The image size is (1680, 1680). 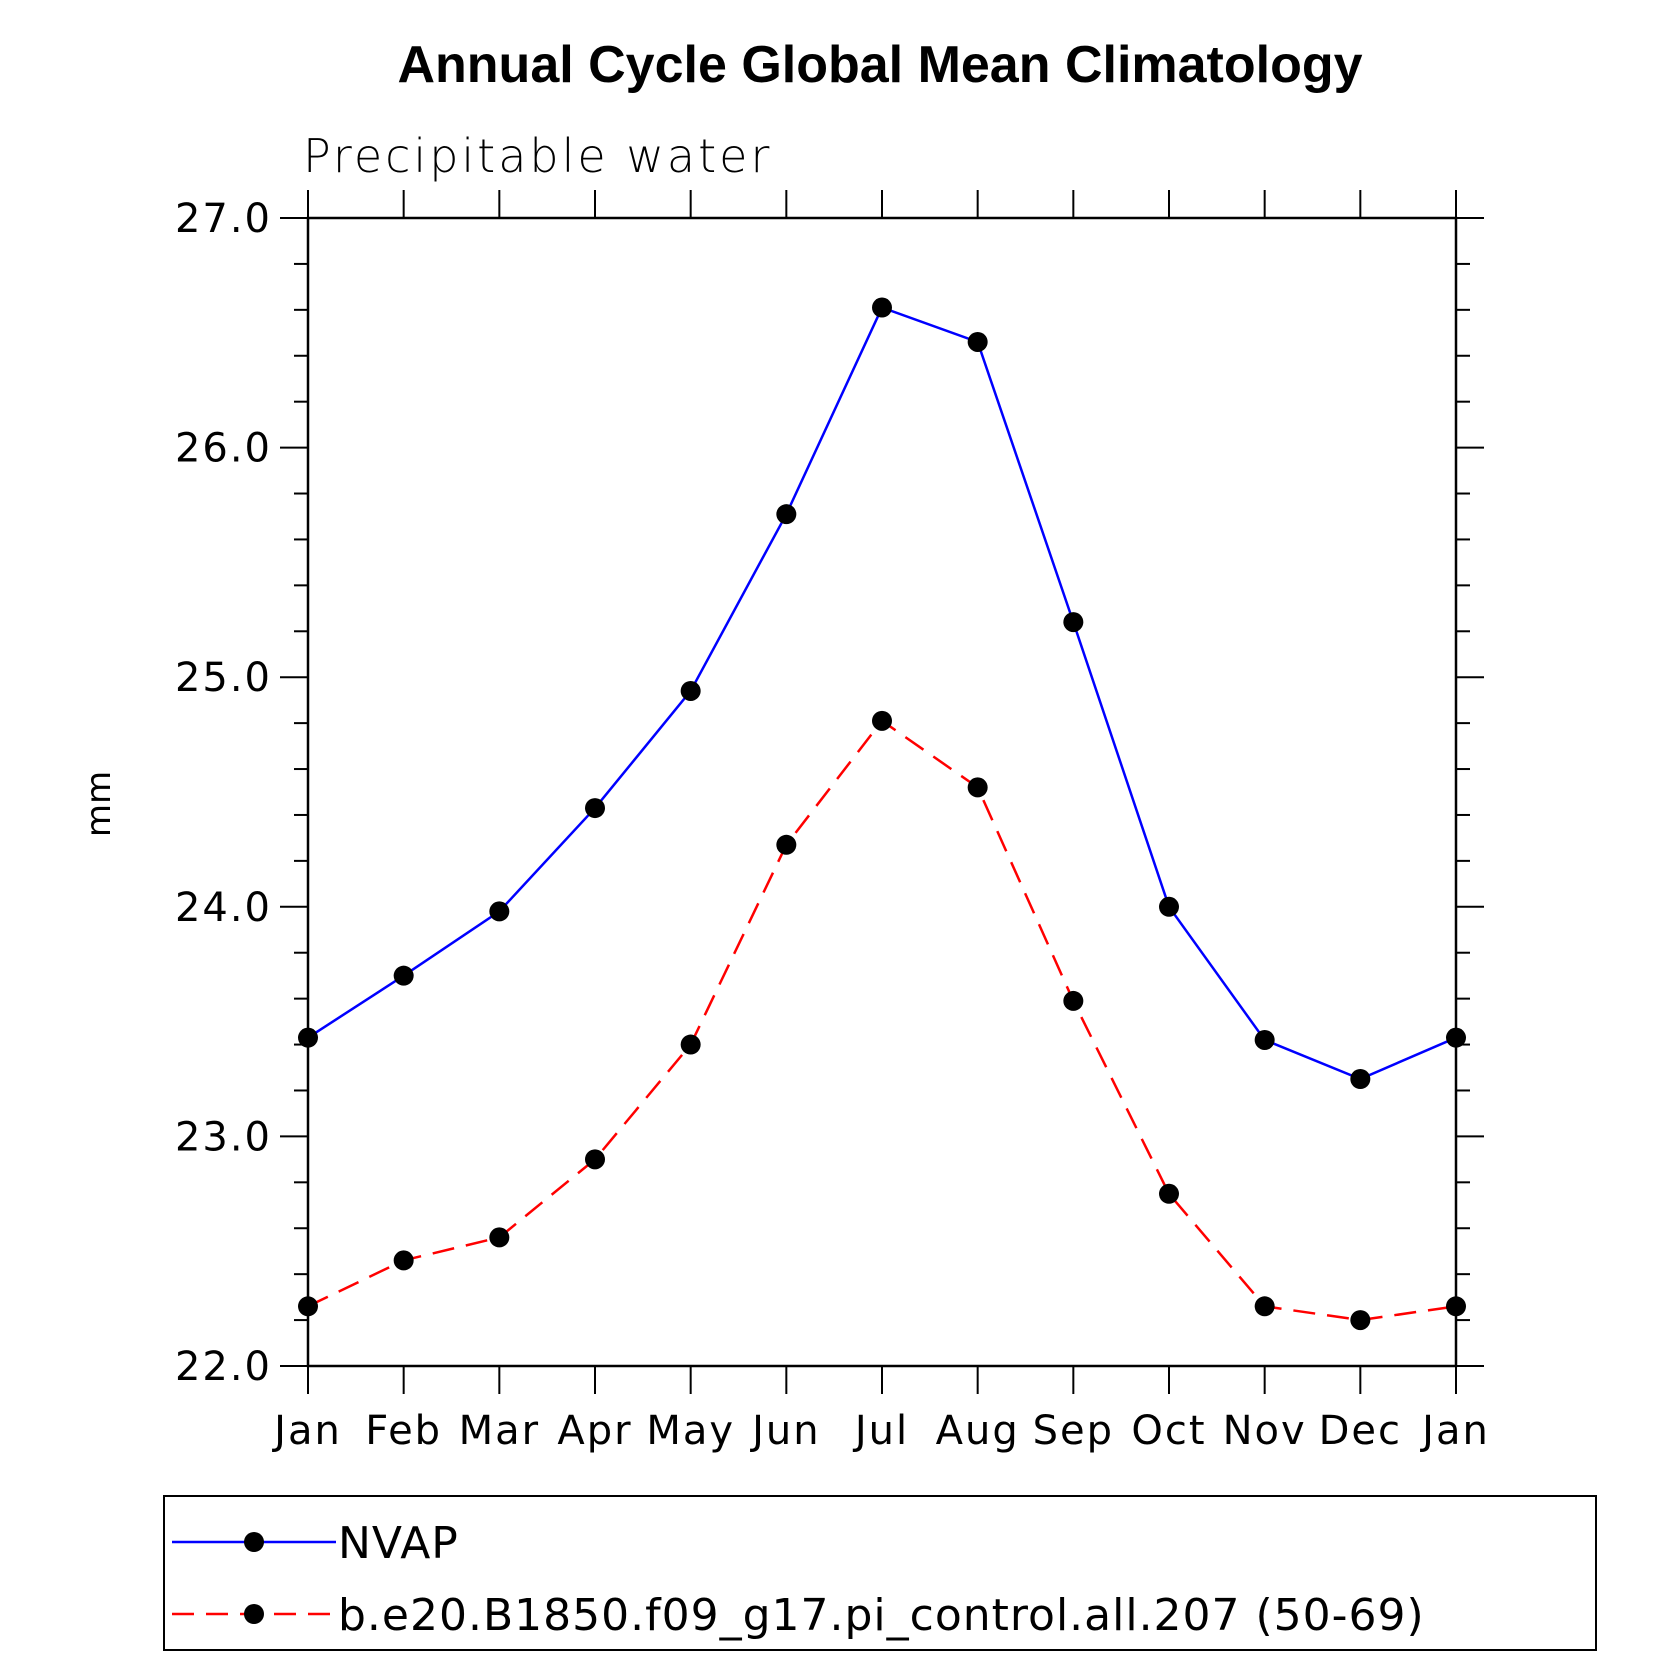 I want to click on x-tick-label: Jun, so click(x=785, y=1431).